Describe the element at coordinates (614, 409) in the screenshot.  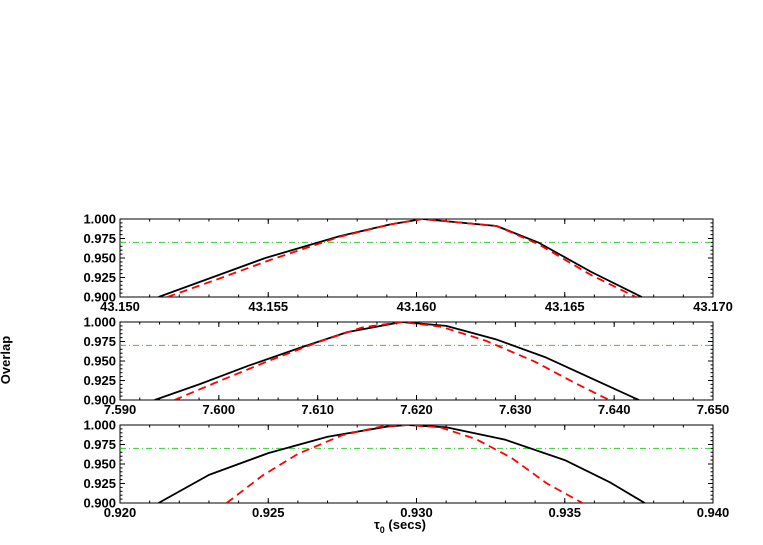
I see `x-tick-label: 7.640` at that location.